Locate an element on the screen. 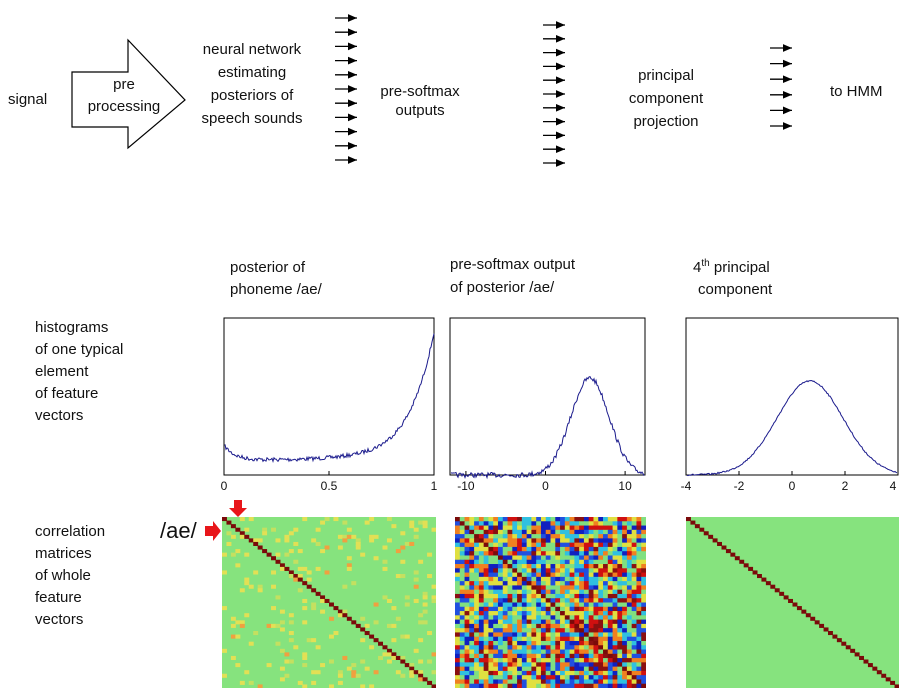 The image size is (899, 693). tick-label: -4 is located at coordinates (686, 486).